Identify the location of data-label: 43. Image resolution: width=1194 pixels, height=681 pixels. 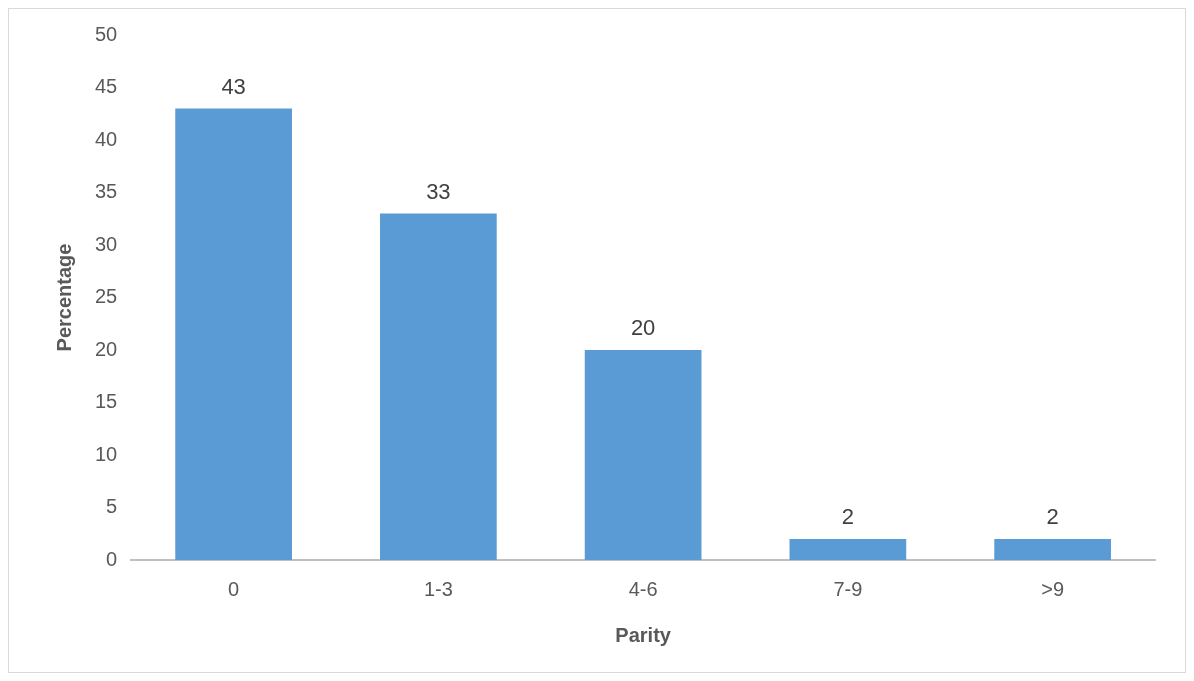
(233, 86).